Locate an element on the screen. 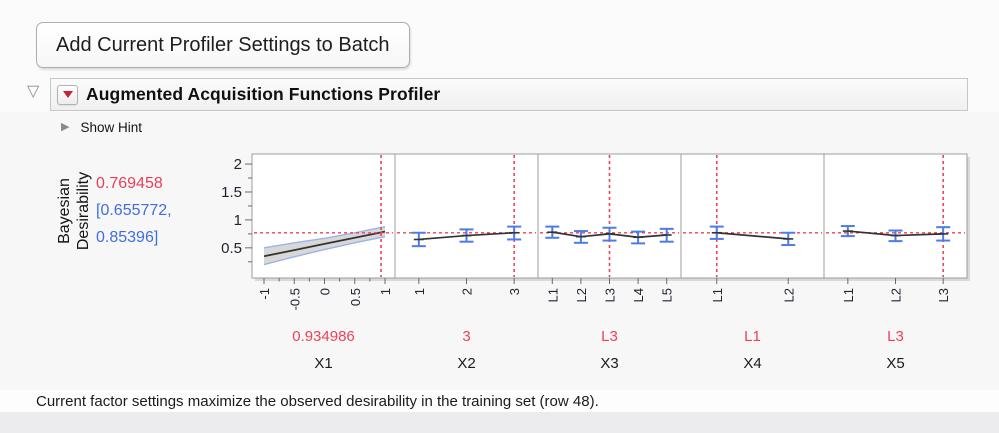 Image resolution: width=999 pixels, height=433 pixels. red-triangle-menu-button is located at coordinates (67, 94).